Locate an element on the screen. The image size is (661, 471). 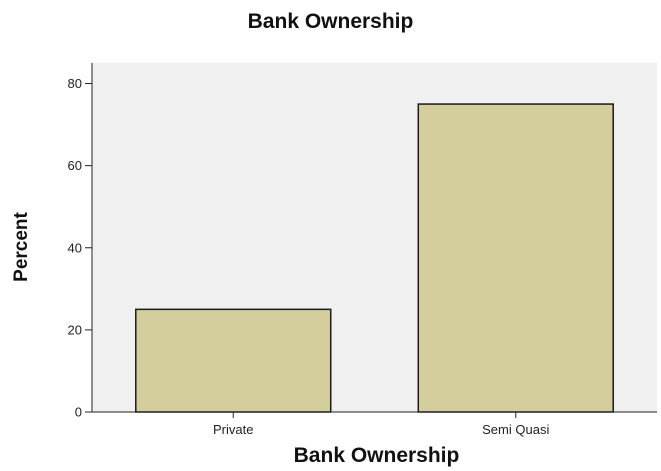
x-tick-label: Private is located at coordinates (233, 429).